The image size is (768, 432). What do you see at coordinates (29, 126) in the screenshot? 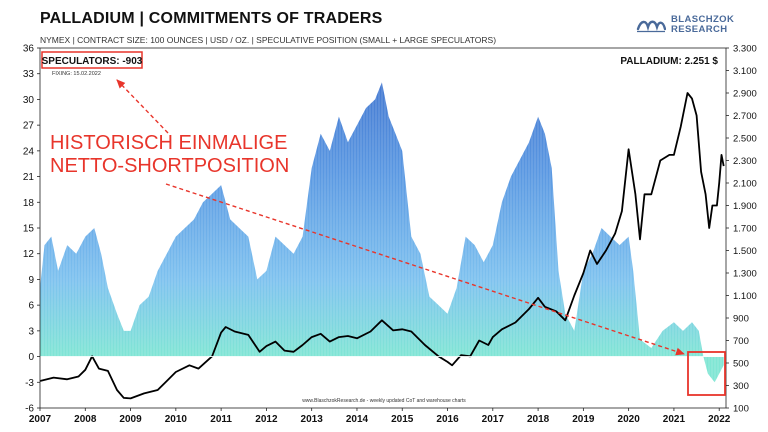
I see `left-tick-label: 27` at bounding box center [29, 126].